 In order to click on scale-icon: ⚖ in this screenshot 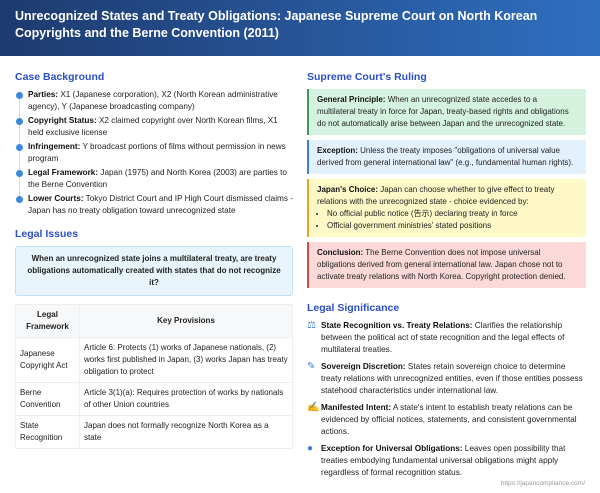, I will do `click(311, 325)`.